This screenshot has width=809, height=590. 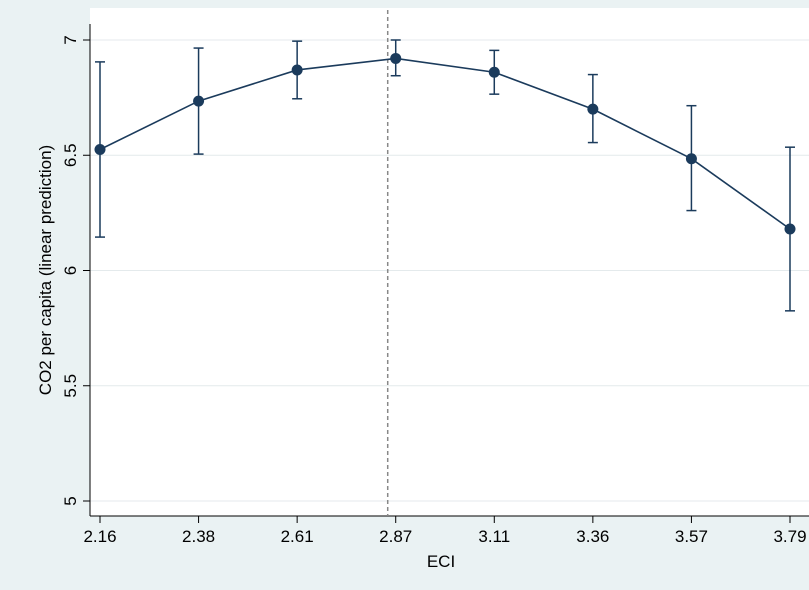 What do you see at coordinates (70, 270) in the screenshot?
I see `y-tick-label: 6` at bounding box center [70, 270].